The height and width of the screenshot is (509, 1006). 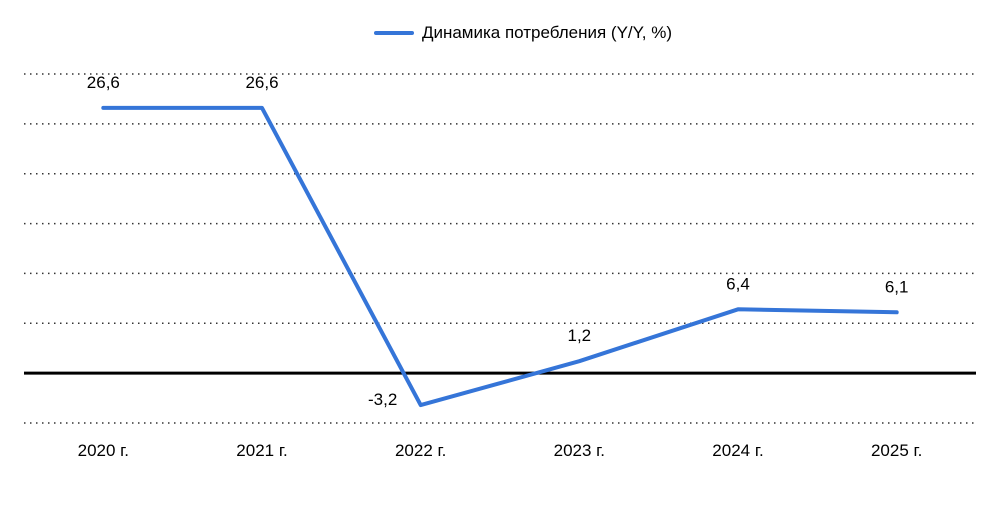 I want to click on x-tick-label: 2023 г., so click(x=579, y=450).